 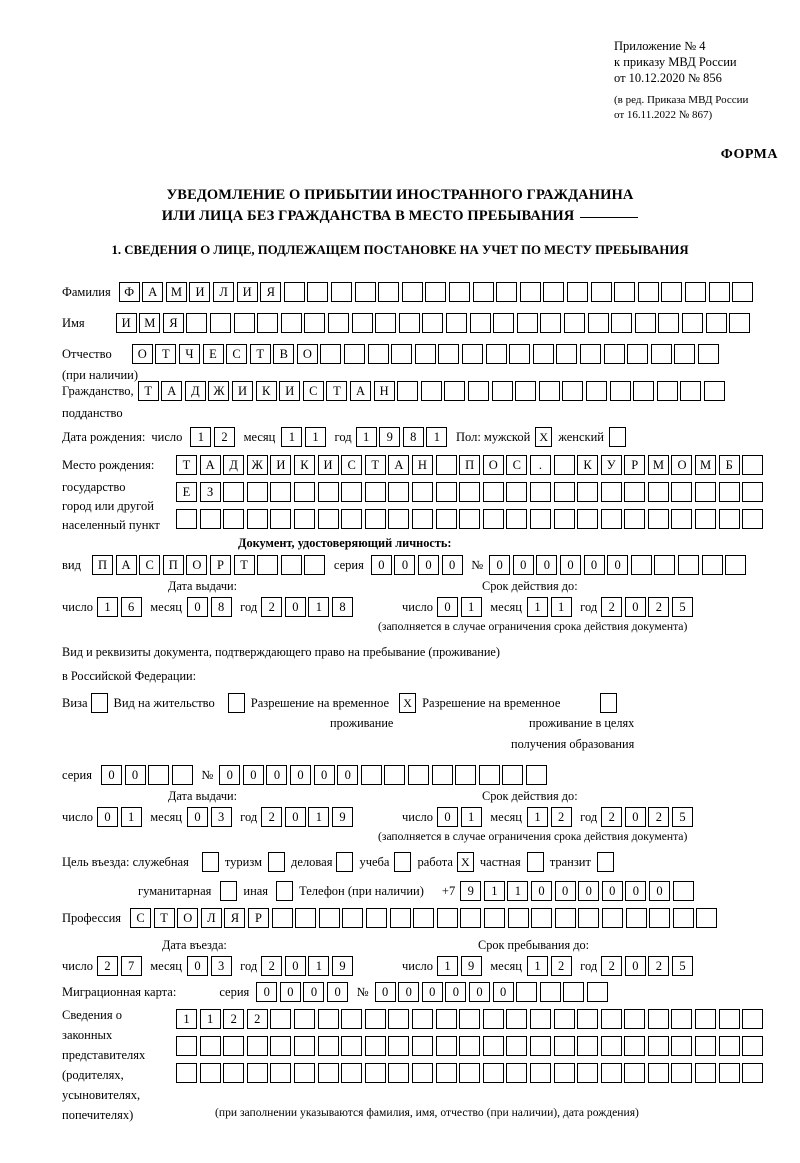 What do you see at coordinates (540, 465) in the screenshot?
I see `cell: .` at bounding box center [540, 465].